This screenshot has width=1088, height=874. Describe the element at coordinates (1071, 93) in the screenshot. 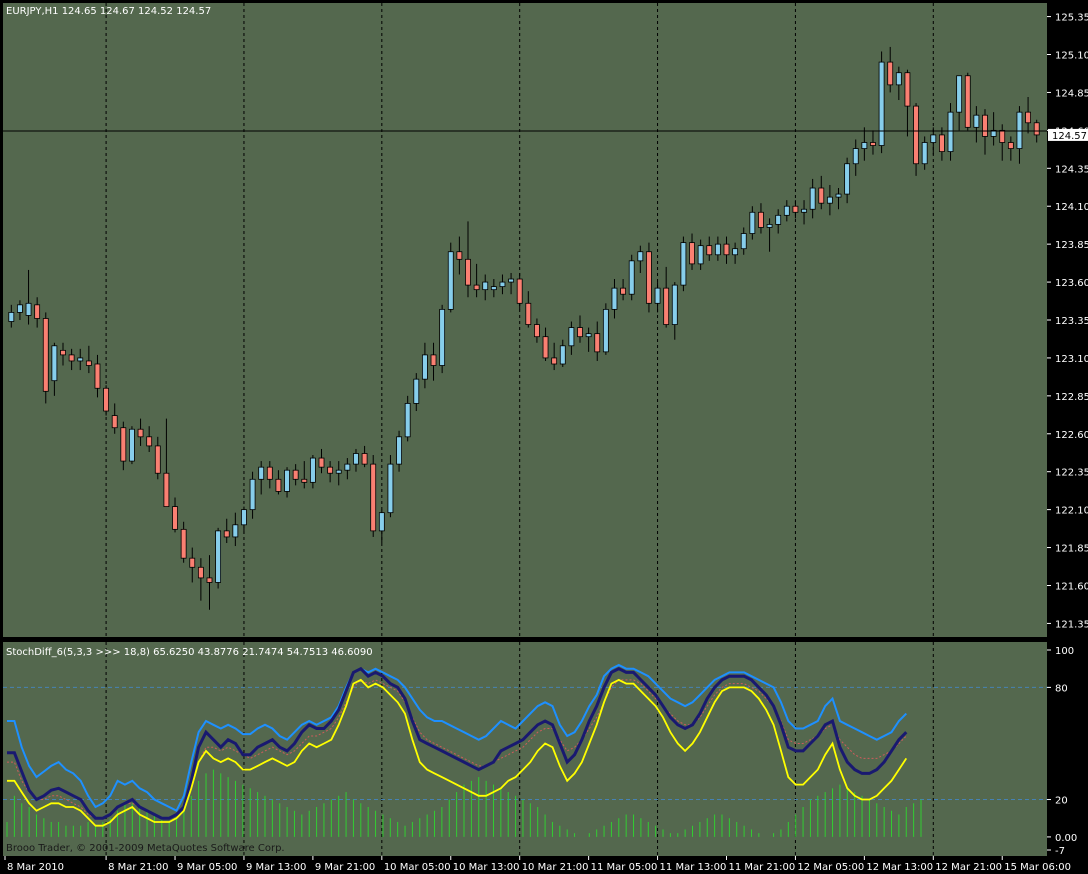

I see `price-tick-label: 124.85` at that location.